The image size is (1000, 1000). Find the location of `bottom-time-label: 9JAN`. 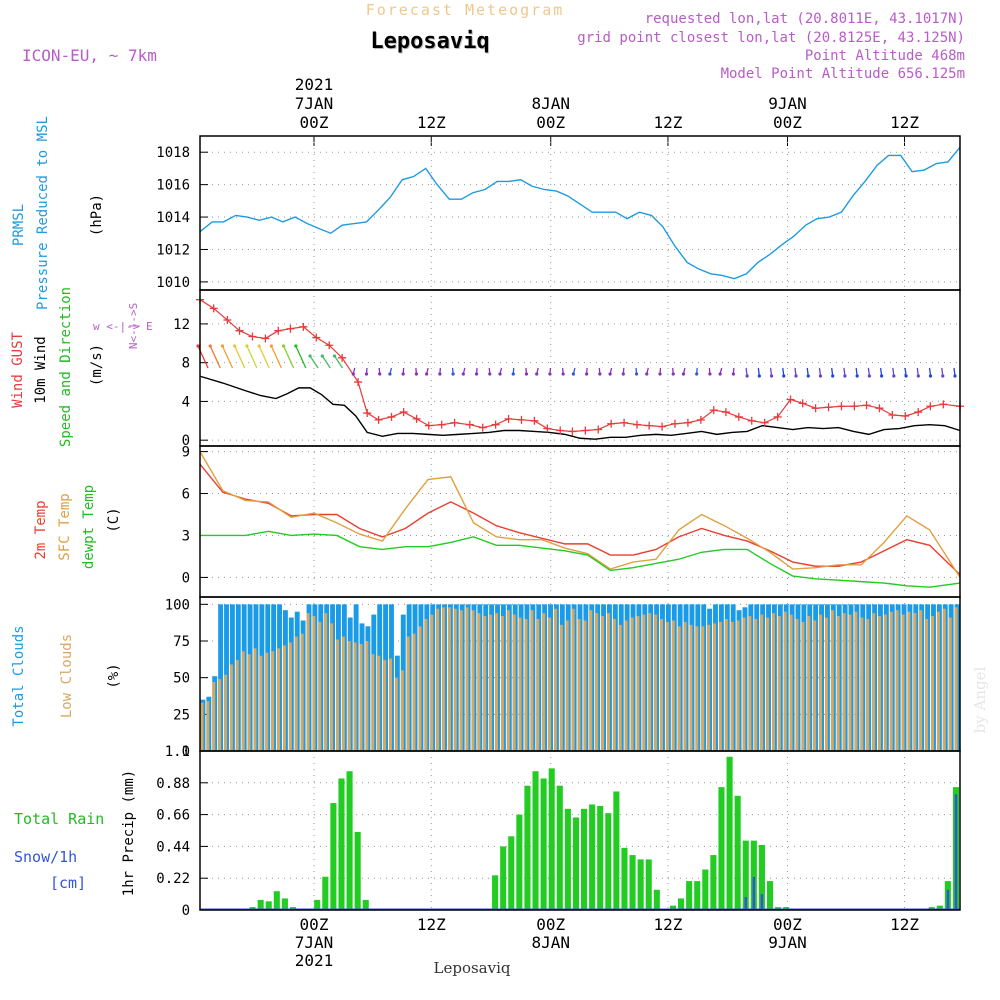

bottom-time-label: 9JAN is located at coordinates (787, 942).